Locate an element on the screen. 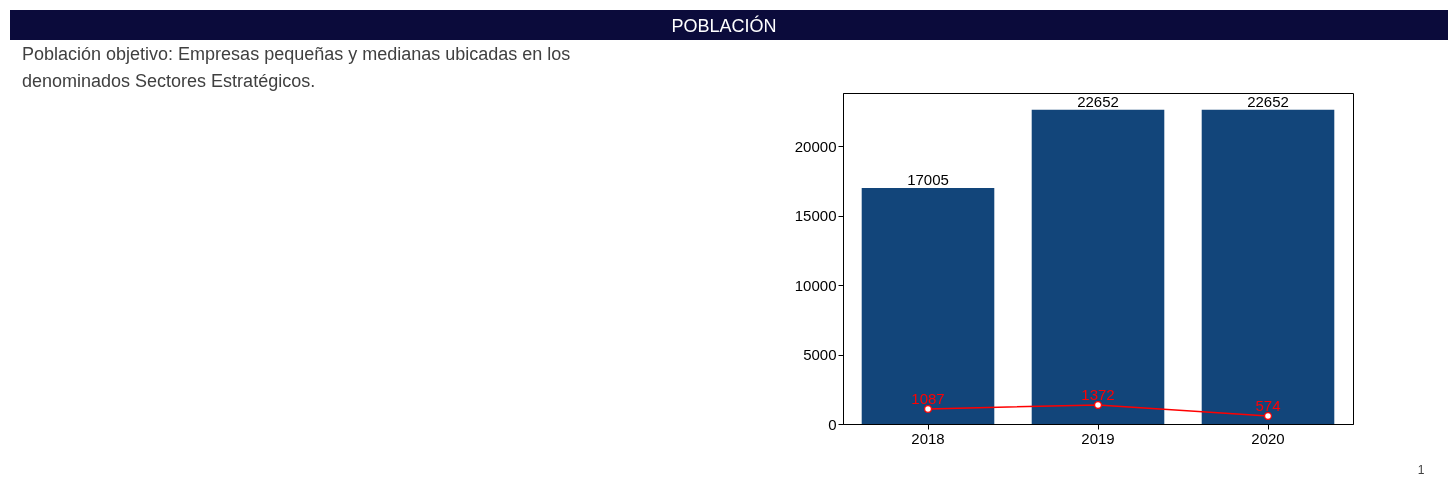 This screenshot has width=1448, height=478. y-tick-label: 15000 is located at coordinates (815, 216).